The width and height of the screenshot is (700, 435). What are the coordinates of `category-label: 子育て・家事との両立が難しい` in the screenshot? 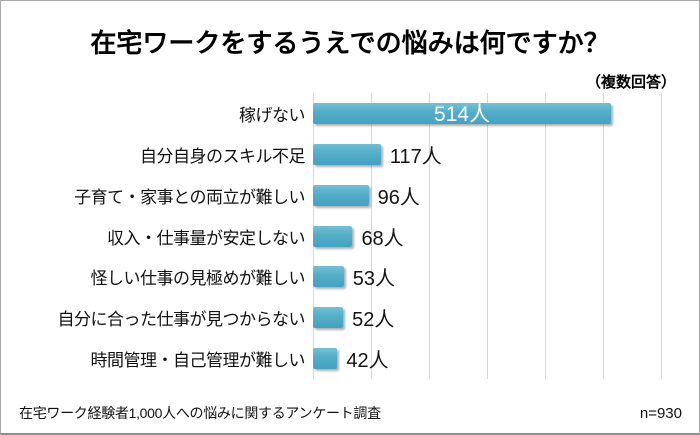 It's located at (189, 197).